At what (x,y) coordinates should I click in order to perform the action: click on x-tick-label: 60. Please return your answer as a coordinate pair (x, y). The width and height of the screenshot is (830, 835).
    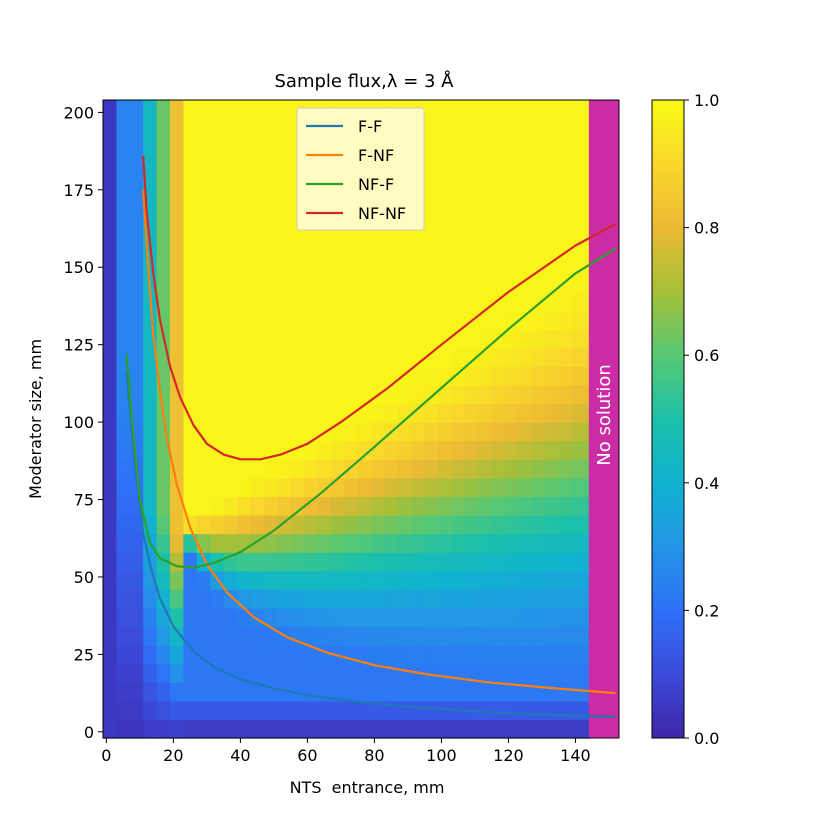
    Looking at the image, I should click on (307, 755).